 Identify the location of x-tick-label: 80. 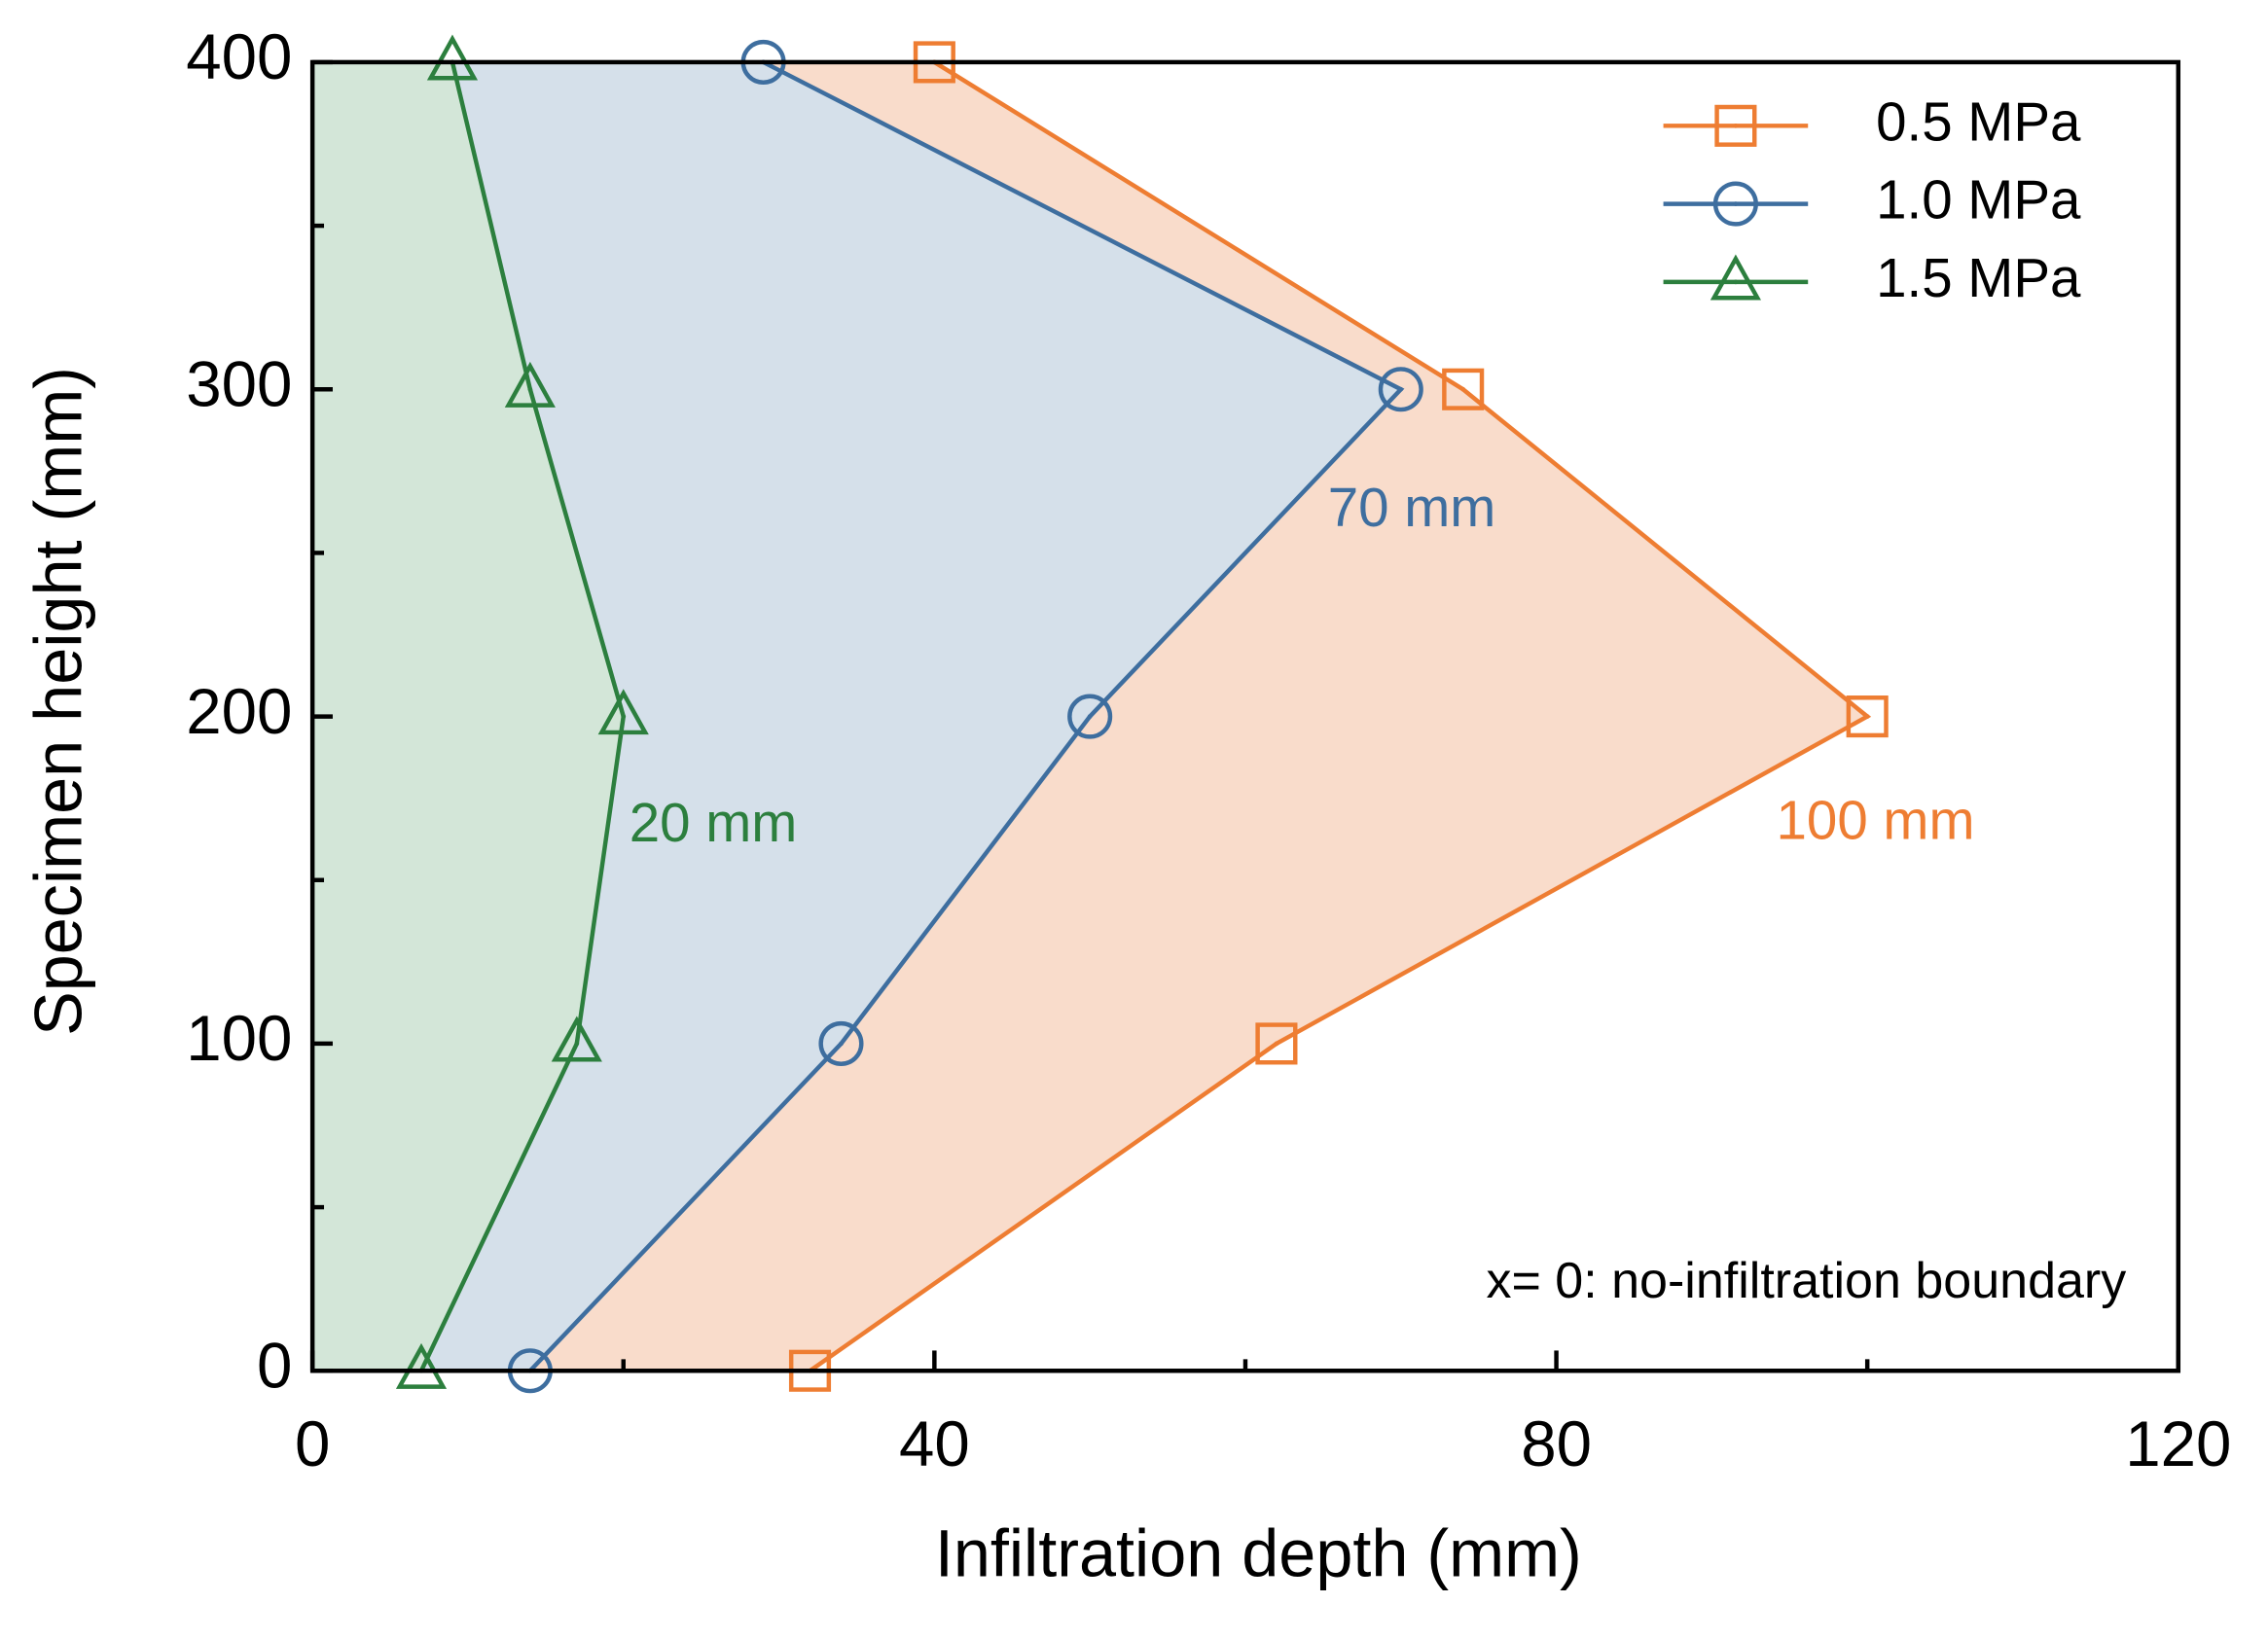
(1556, 1443).